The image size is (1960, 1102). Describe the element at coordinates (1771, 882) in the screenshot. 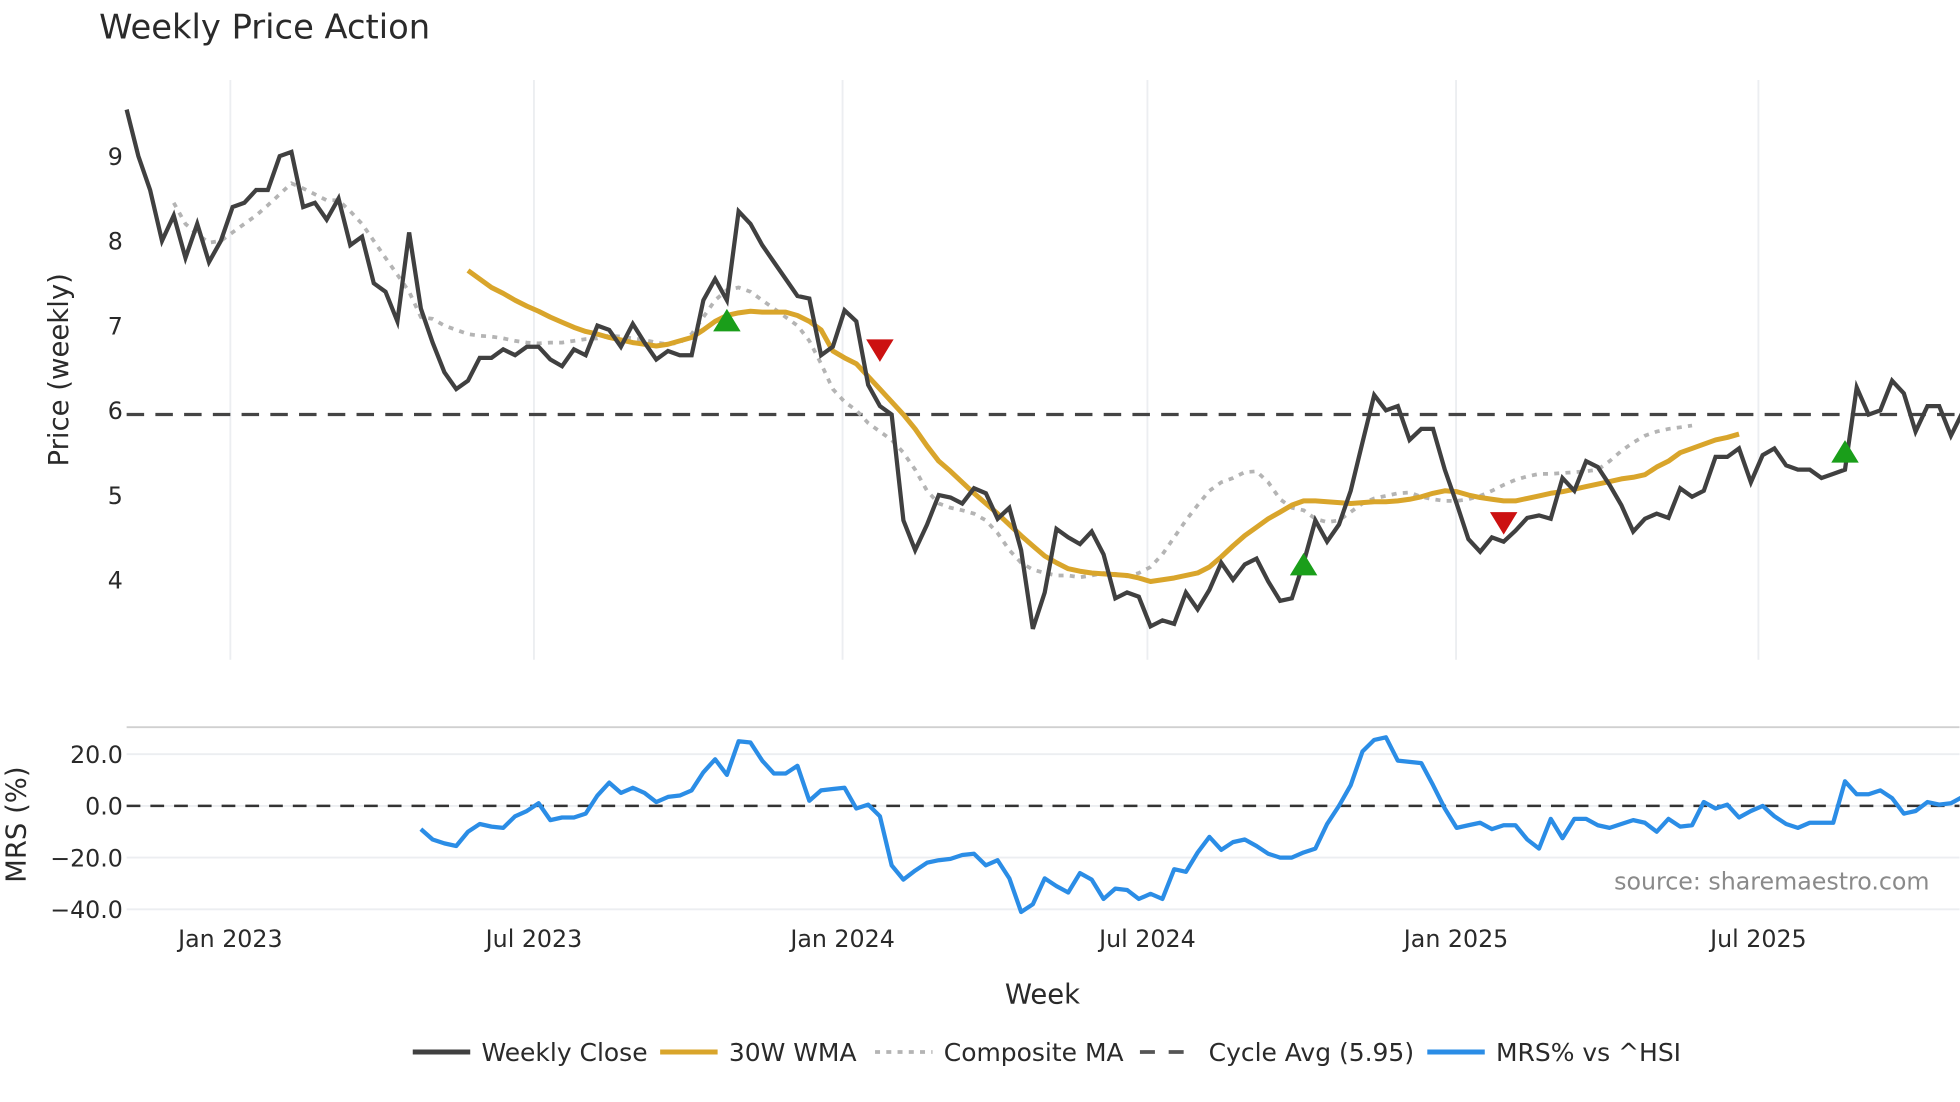

I see `source-annotation: source: sharemaestro.com` at that location.